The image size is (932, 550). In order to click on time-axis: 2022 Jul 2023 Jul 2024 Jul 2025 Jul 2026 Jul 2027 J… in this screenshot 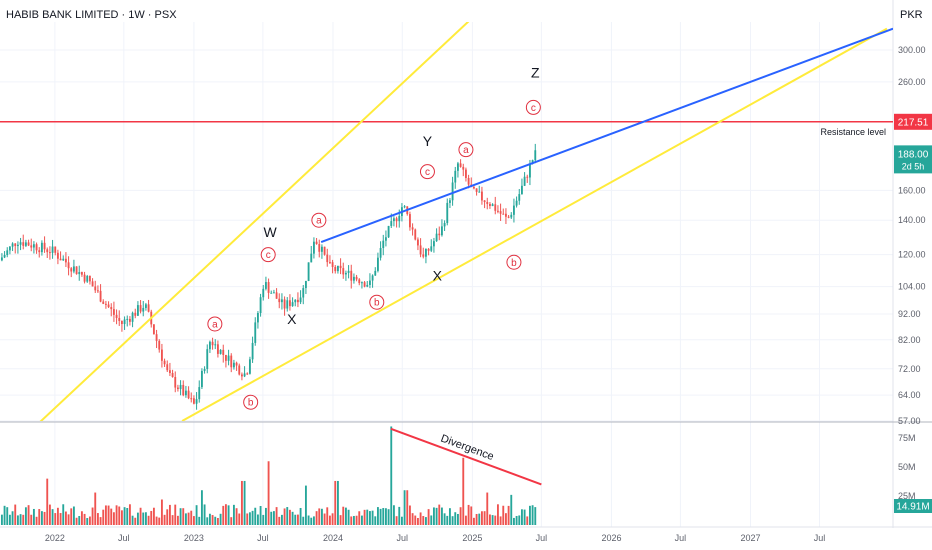, I will do `click(435, 538)`.